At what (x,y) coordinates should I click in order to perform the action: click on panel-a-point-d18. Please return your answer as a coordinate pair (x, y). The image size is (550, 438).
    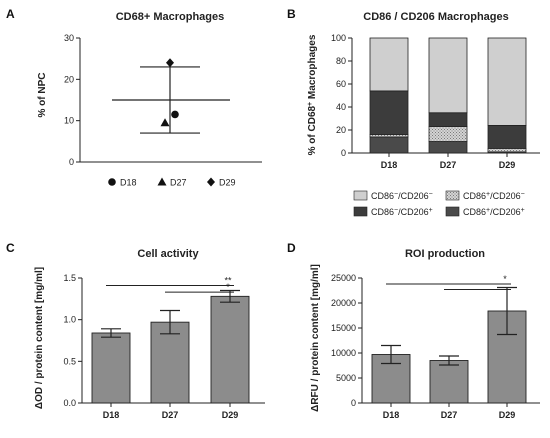
    Looking at the image, I should click on (175, 114).